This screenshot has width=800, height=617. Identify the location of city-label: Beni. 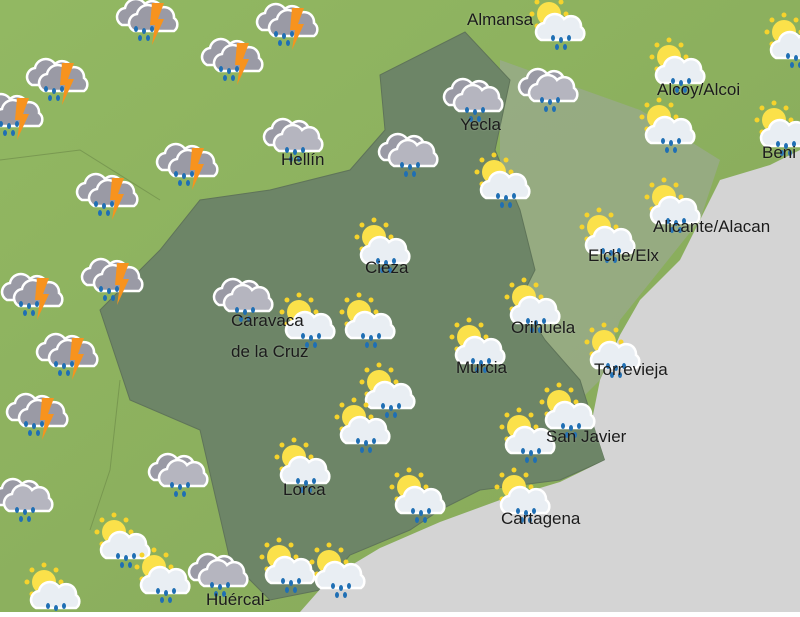
(779, 153).